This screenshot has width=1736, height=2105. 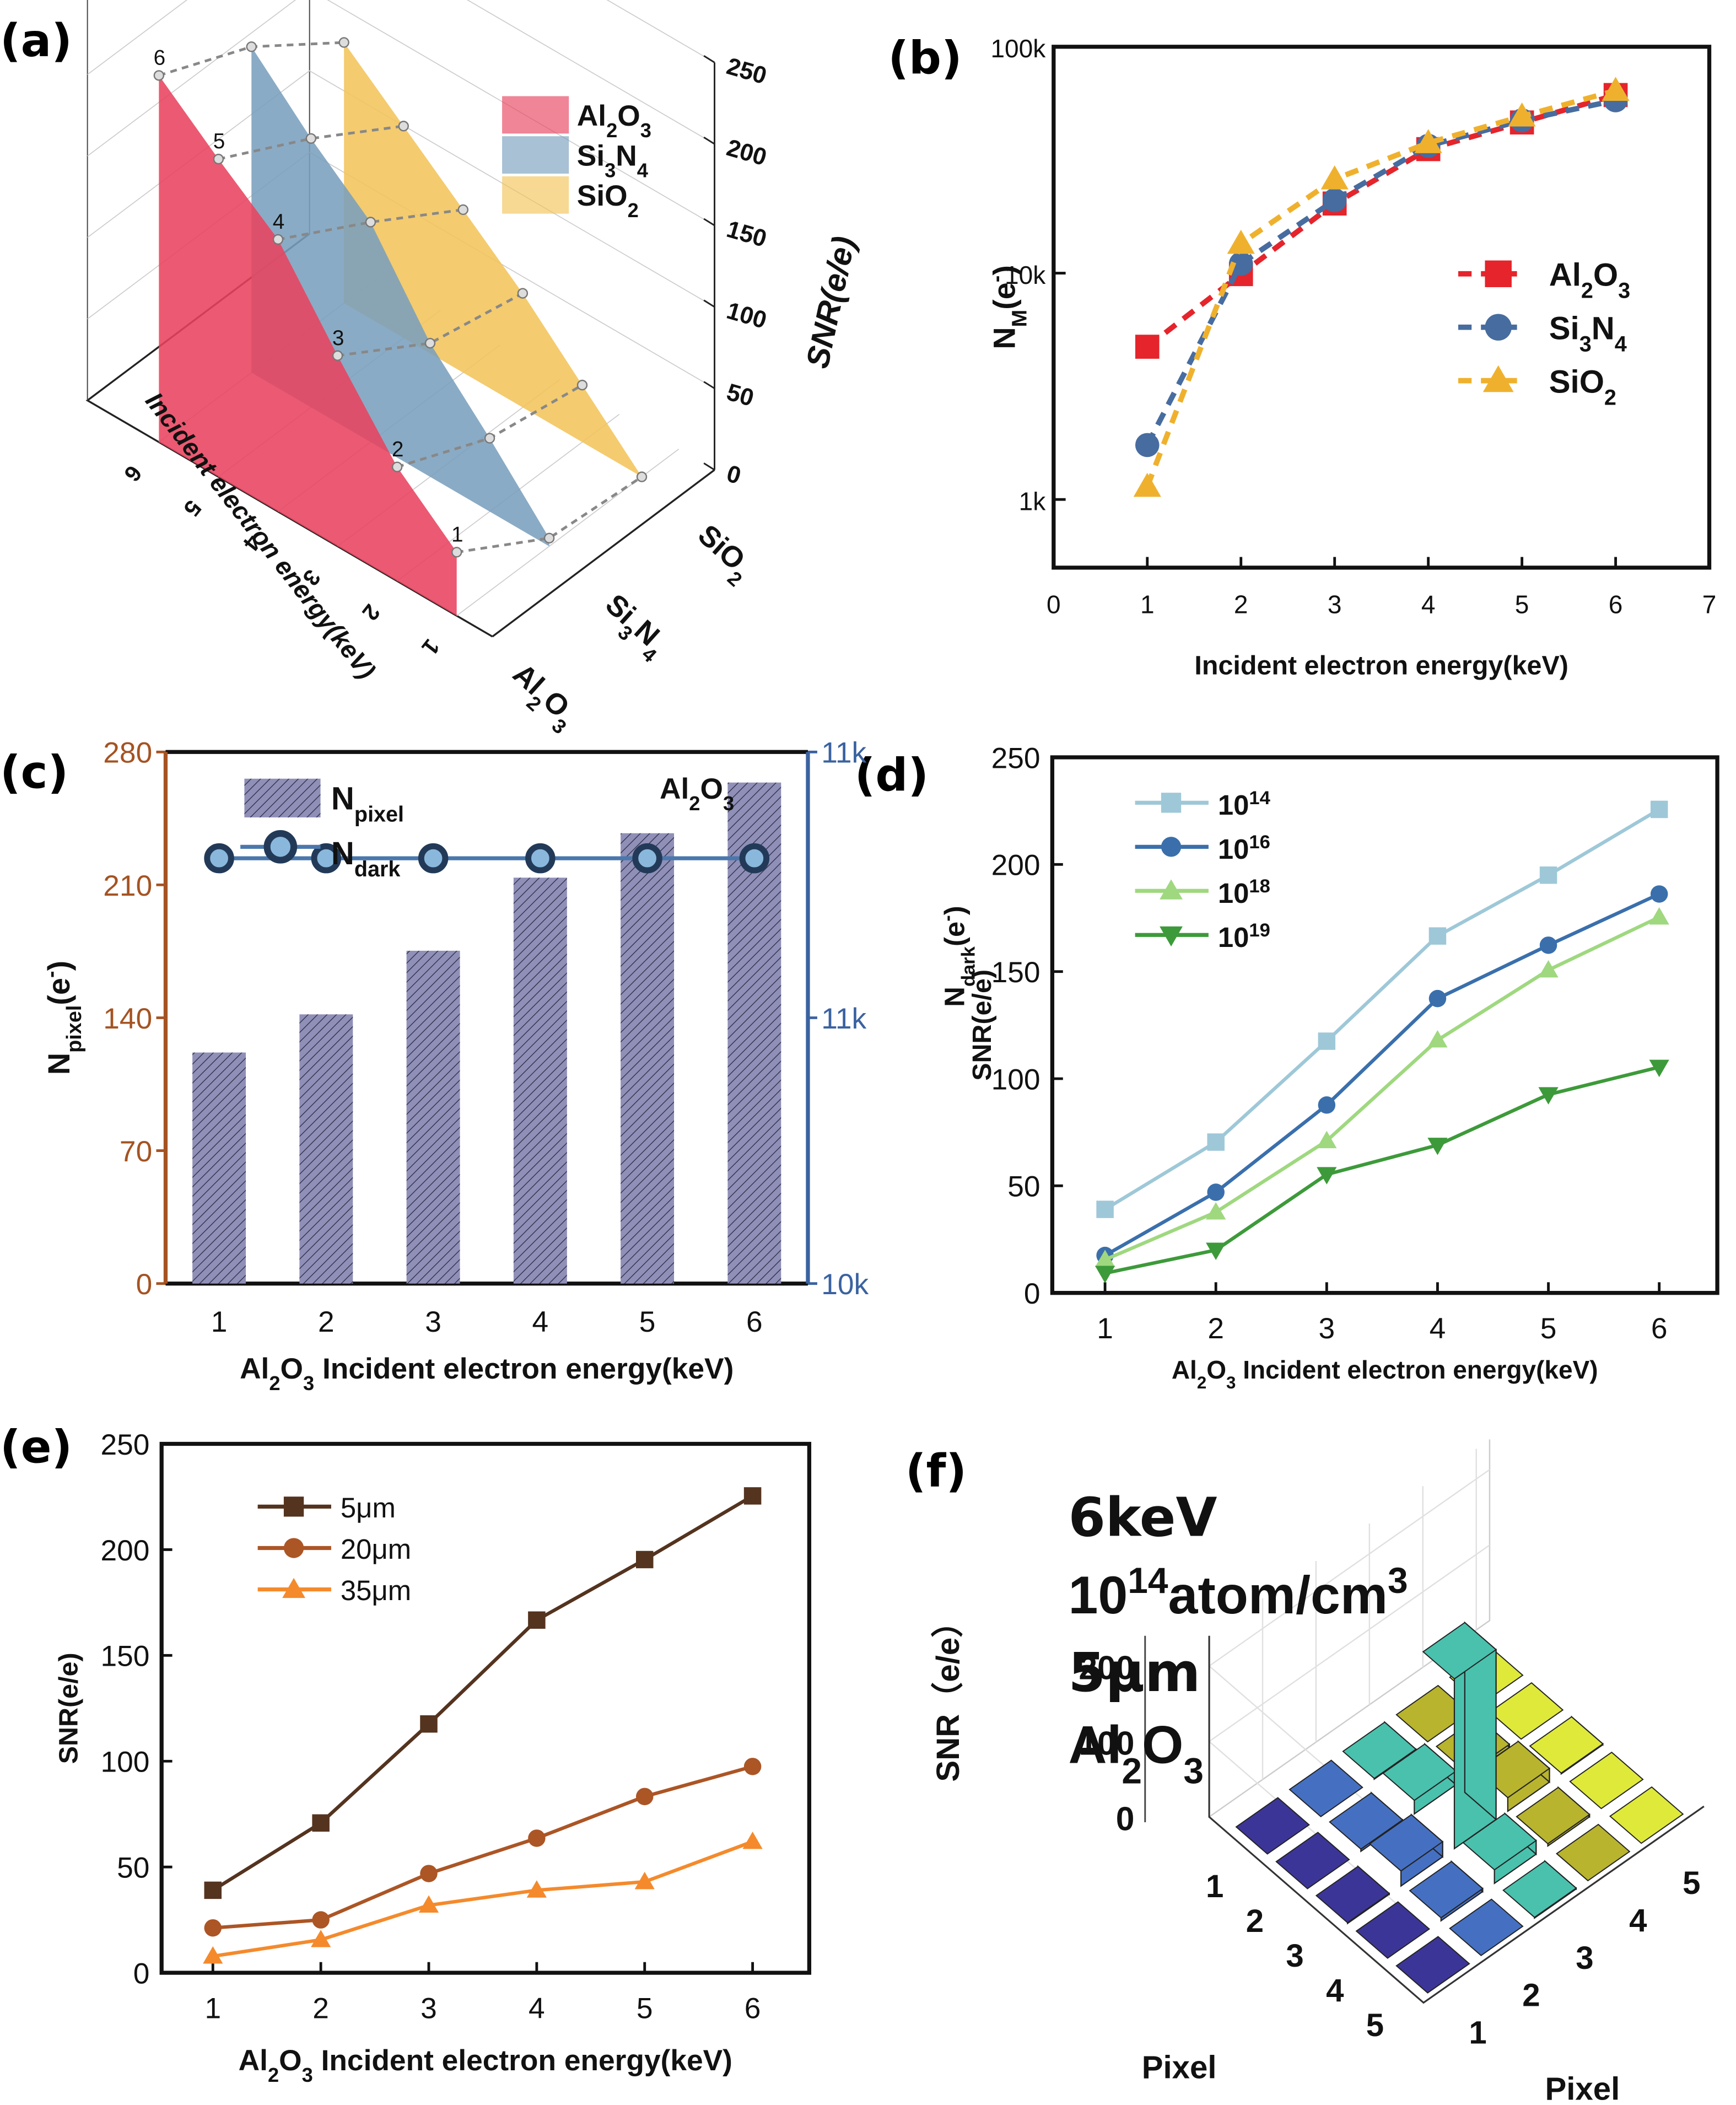 I want to click on material-axis-label: Al2O3, so click(x=542, y=698).